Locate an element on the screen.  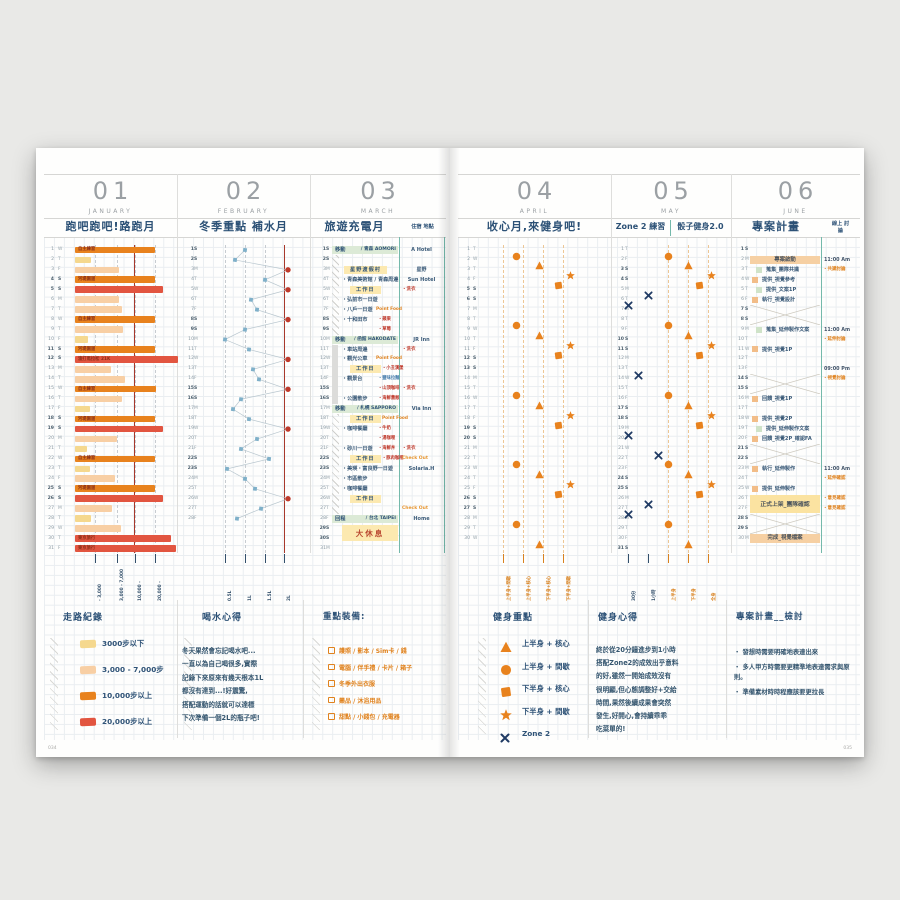
day-number: 17 is located at coordinates (467, 409).